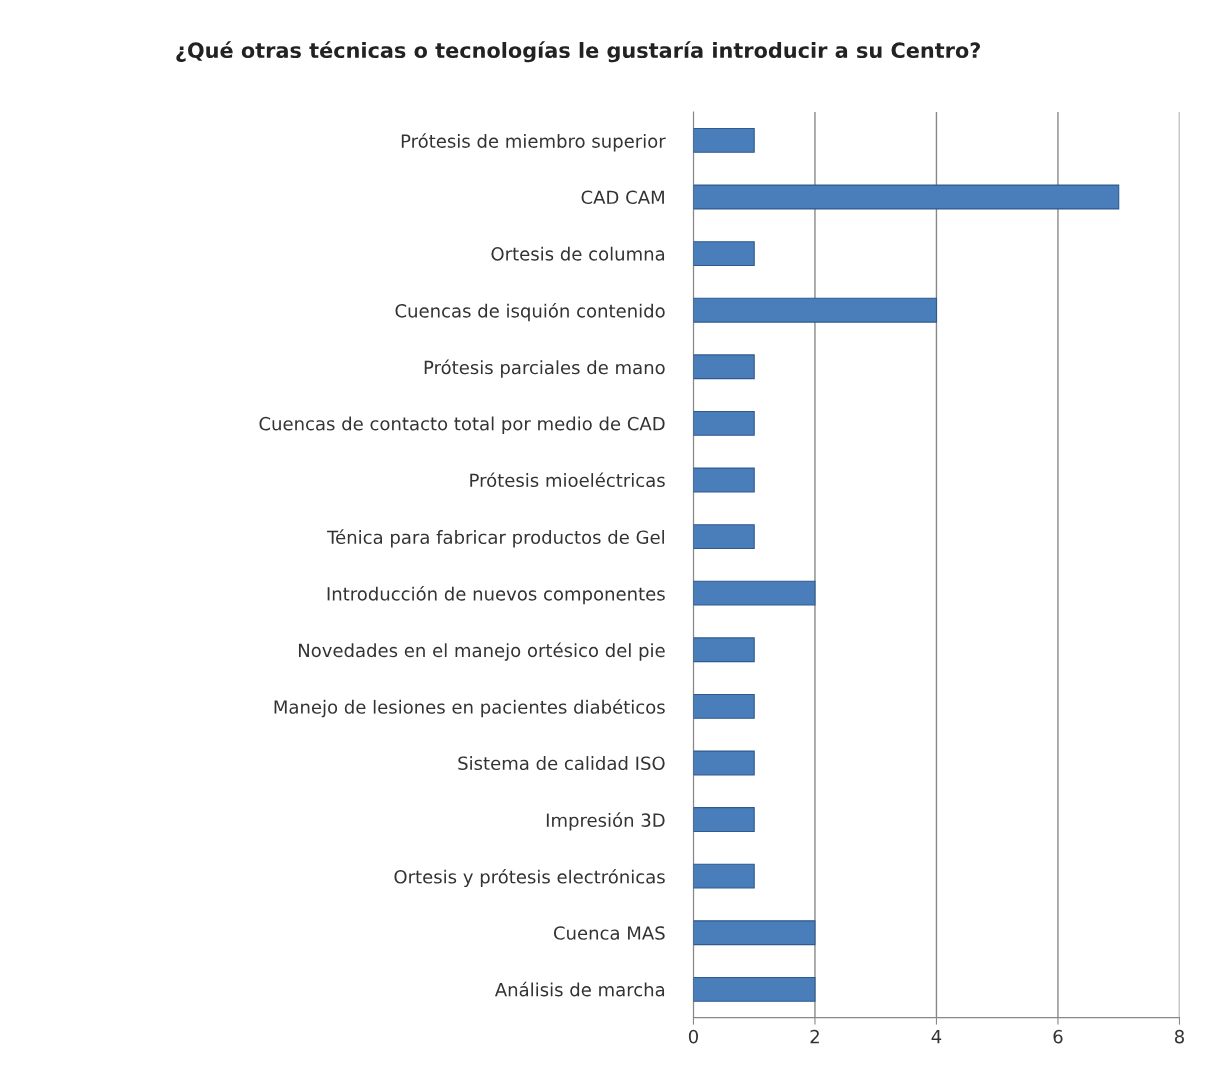  Describe the element at coordinates (481, 651) in the screenshot. I see `y-tick-label: Novedades en el manejo ortésico del pie` at that location.